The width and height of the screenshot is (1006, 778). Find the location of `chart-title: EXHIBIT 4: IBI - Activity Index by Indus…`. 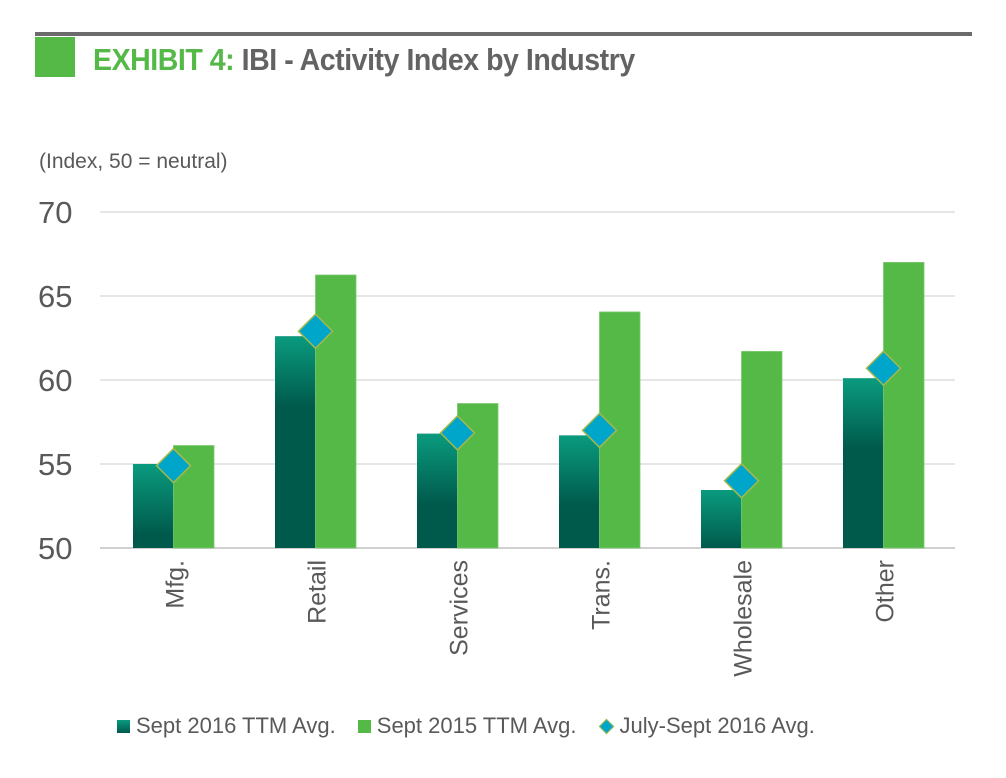

chart-title: EXHIBIT 4: IBI - Activity Index by Indus… is located at coordinates (364, 60).